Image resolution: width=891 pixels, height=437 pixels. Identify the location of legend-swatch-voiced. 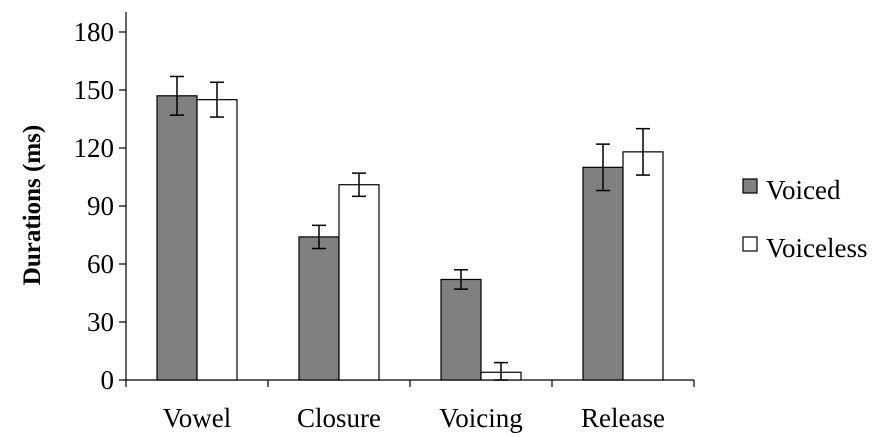
(750, 186).